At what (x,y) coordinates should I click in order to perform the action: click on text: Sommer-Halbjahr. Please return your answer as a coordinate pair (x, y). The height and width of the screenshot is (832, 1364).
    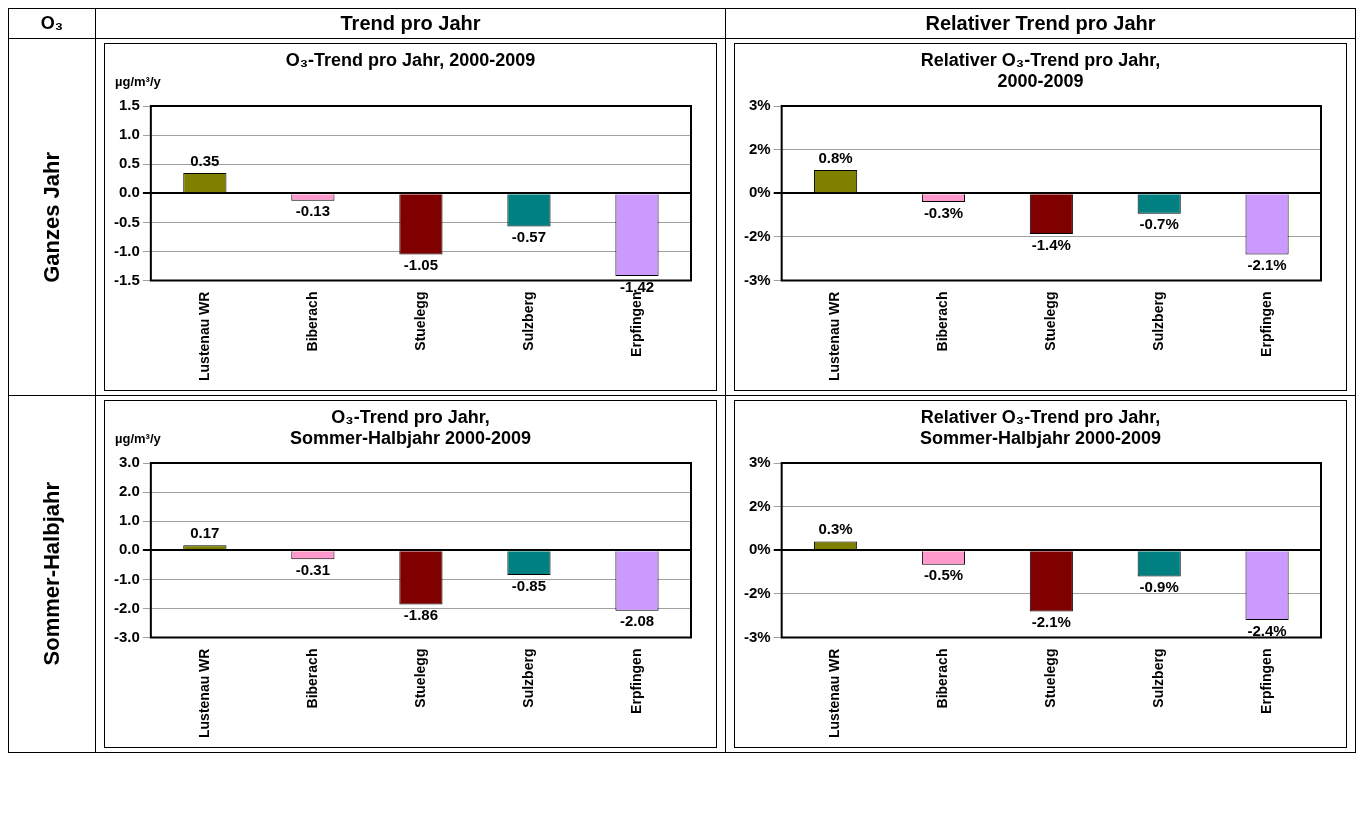
    Looking at the image, I should click on (52, 574).